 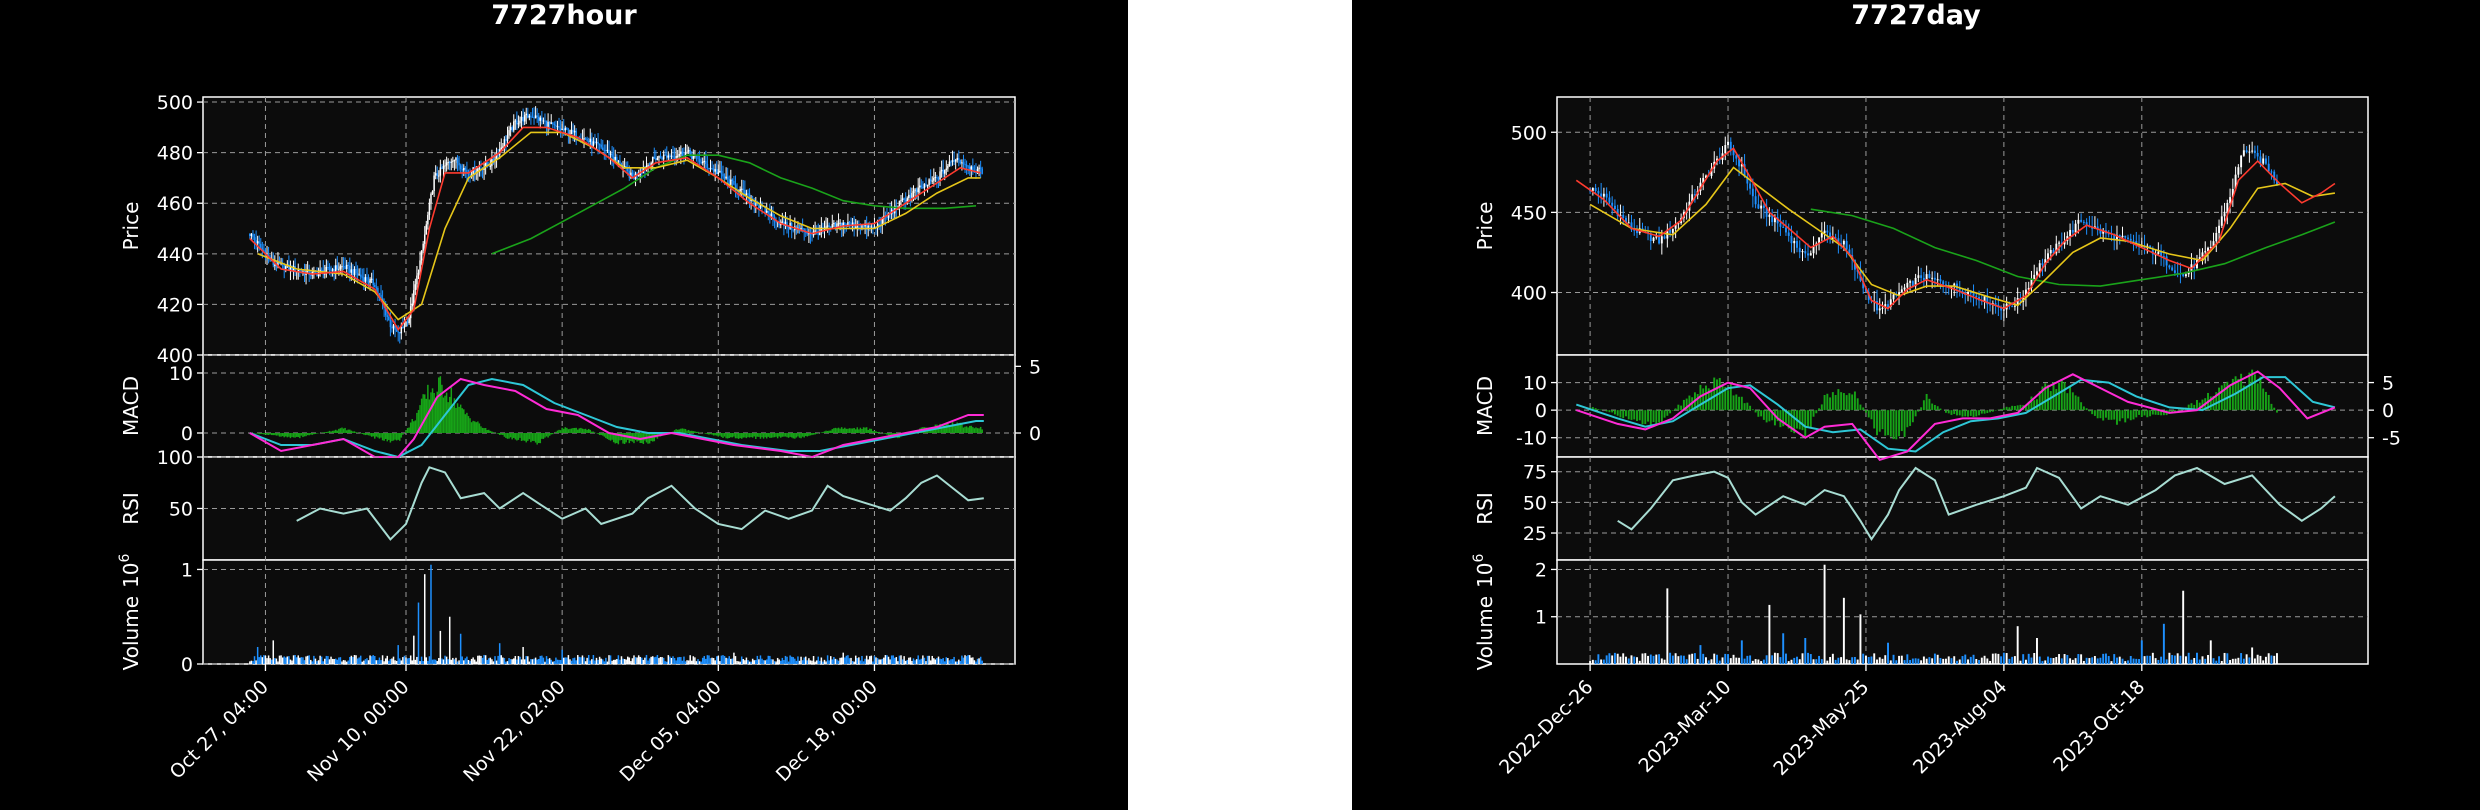 What do you see at coordinates (1685, 726) in the screenshot?
I see `x-tick-label: 2023-Mar-10` at bounding box center [1685, 726].